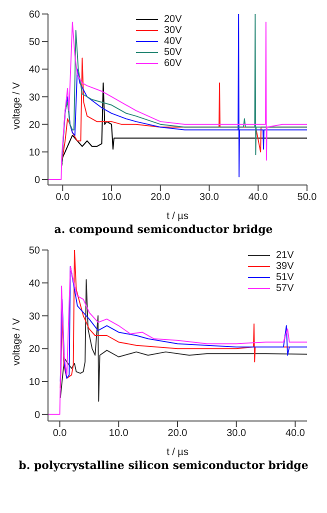 This screenshot has height=513, width=327. I want to click on text: b. polycrystalline silicon semiconductor bridge, so click(164, 465).